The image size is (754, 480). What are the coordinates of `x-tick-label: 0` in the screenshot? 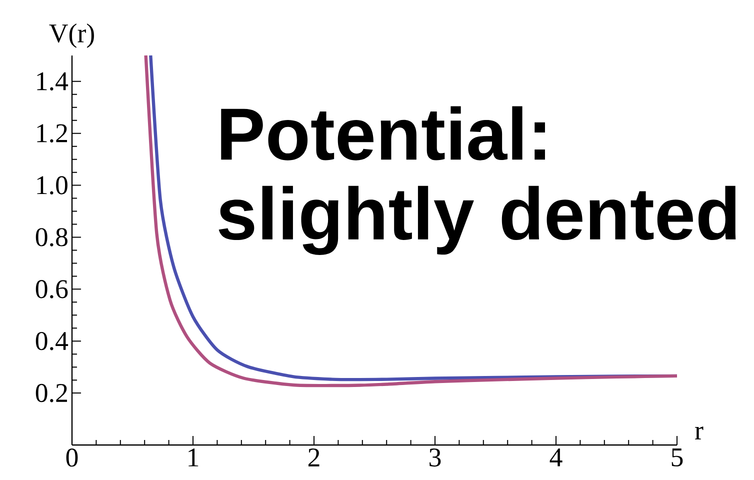 It's located at (72, 457).